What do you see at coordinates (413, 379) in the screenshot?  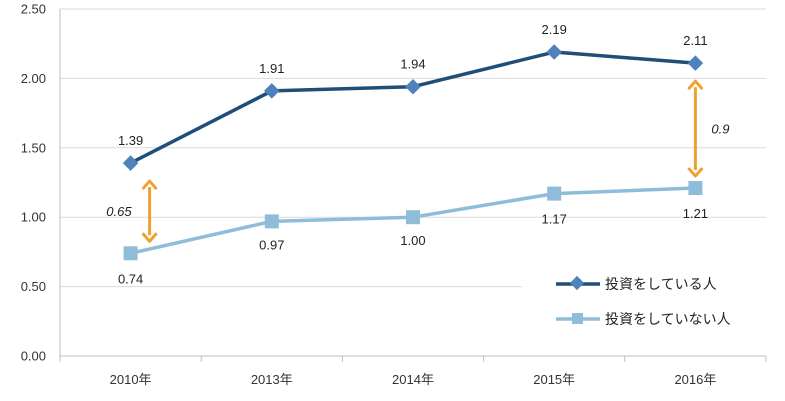 I see `x-tick-label: 2014年` at bounding box center [413, 379].